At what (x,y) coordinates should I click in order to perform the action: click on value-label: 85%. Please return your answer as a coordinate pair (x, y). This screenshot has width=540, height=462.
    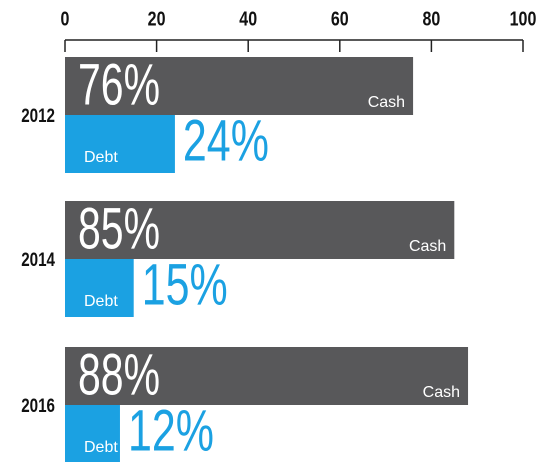
    Looking at the image, I should click on (119, 228).